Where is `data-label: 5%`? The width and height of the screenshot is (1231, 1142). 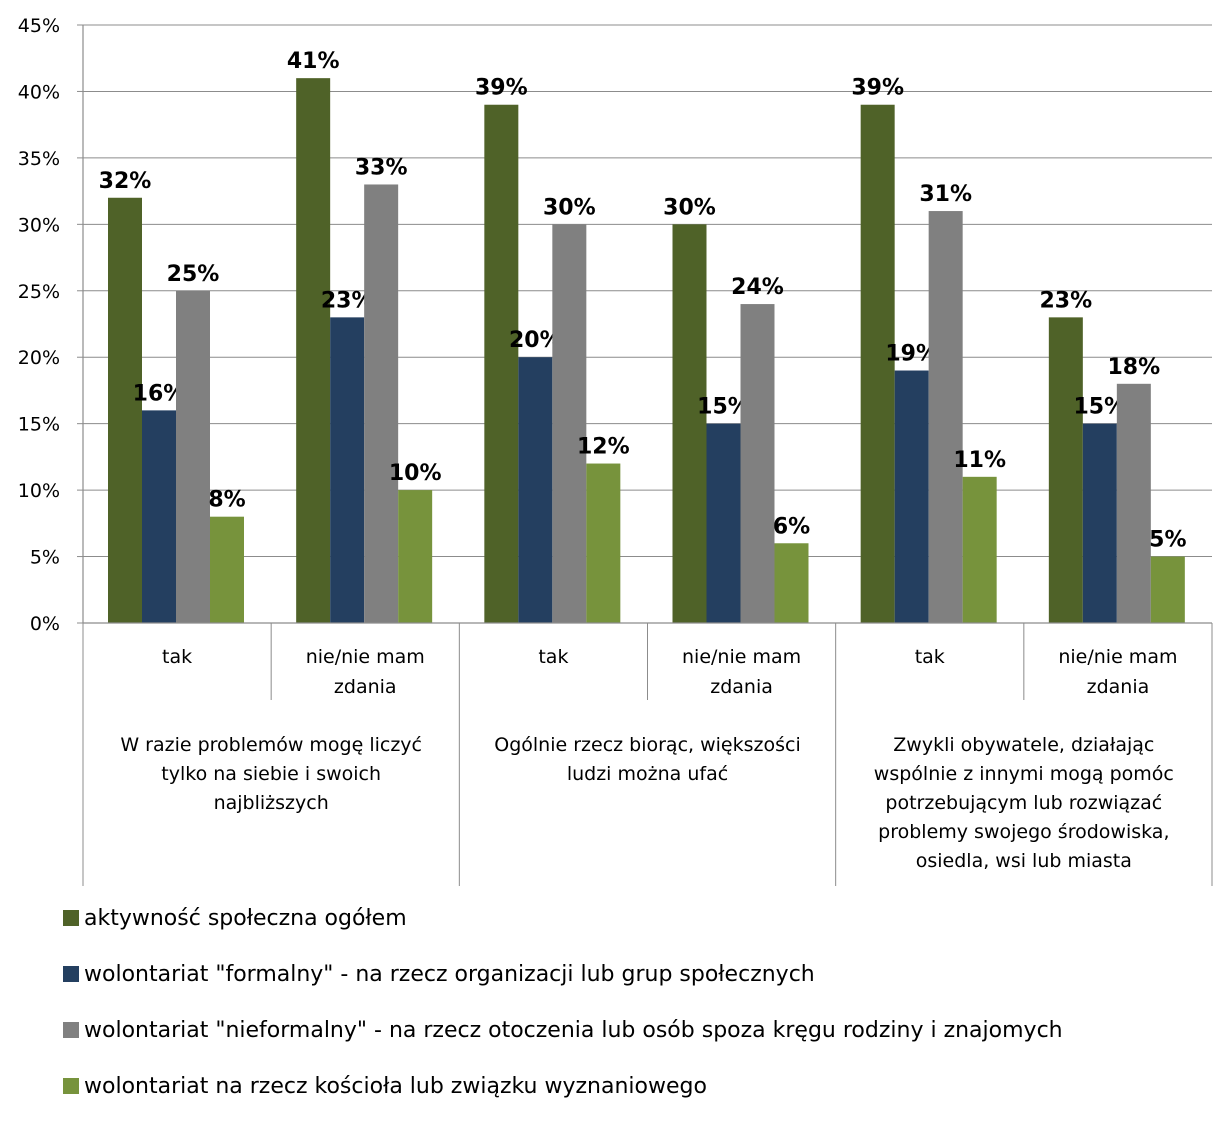 data-label: 5% is located at coordinates (1167, 540).